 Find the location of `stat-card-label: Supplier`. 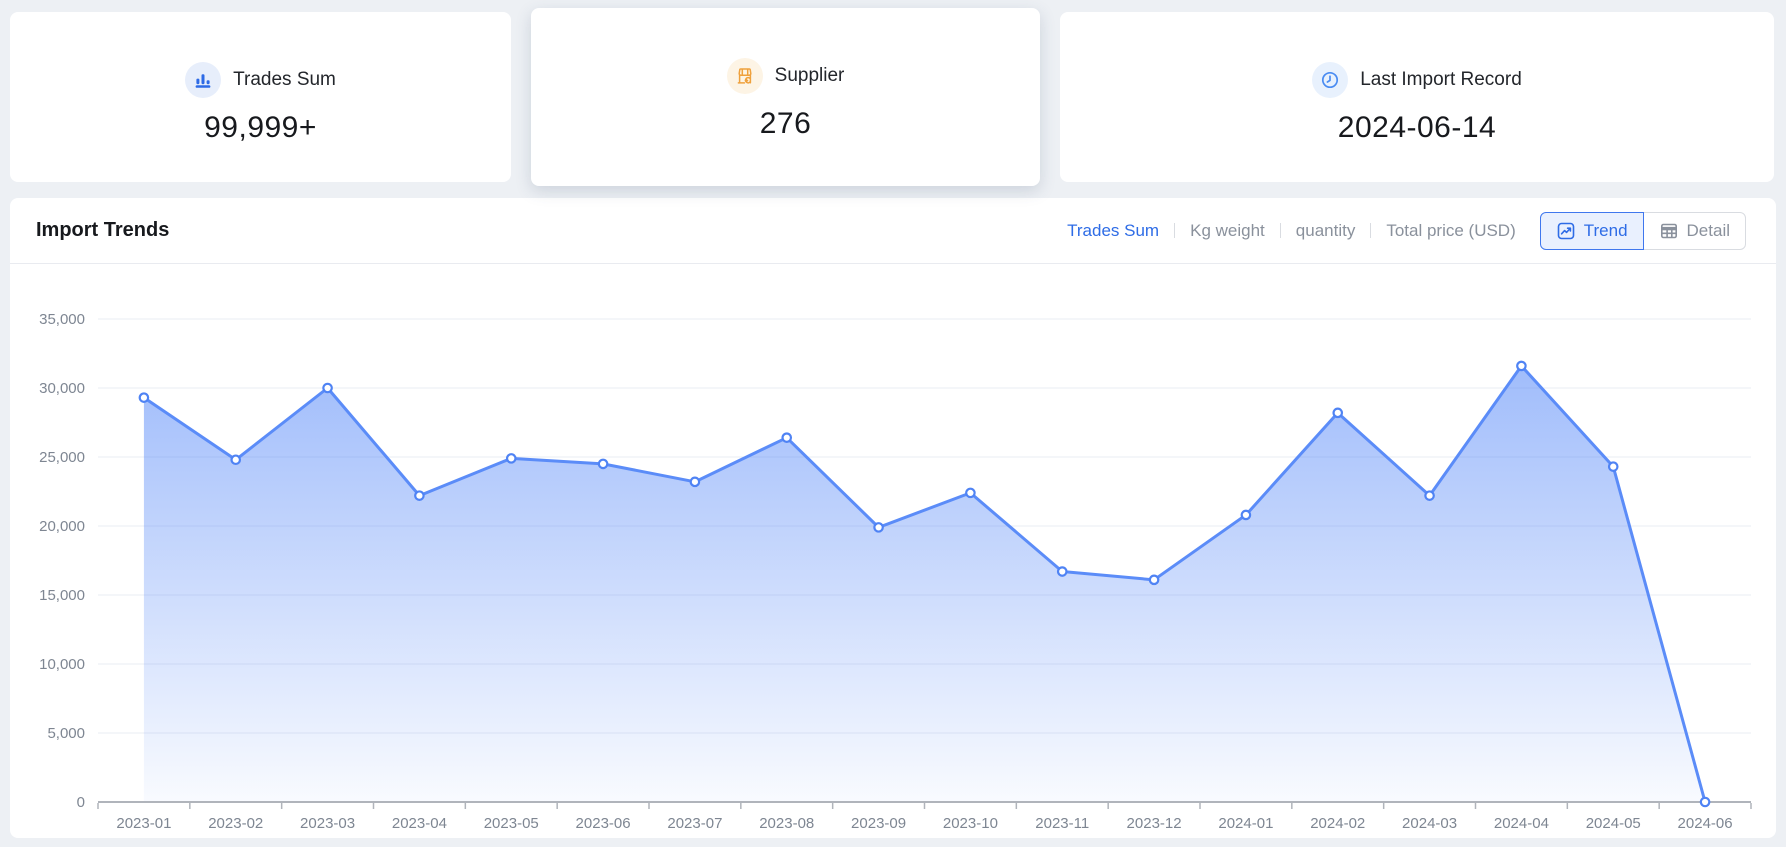

stat-card-label: Supplier is located at coordinates (809, 75).